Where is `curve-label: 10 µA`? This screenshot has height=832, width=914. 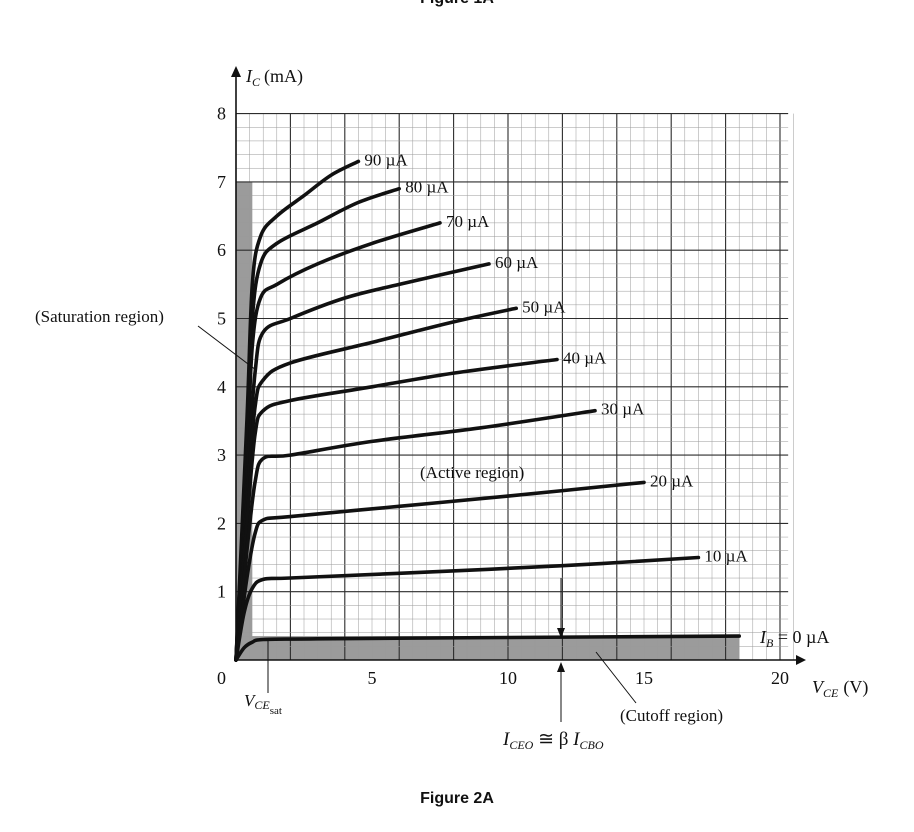 curve-label: 10 µA is located at coordinates (726, 556).